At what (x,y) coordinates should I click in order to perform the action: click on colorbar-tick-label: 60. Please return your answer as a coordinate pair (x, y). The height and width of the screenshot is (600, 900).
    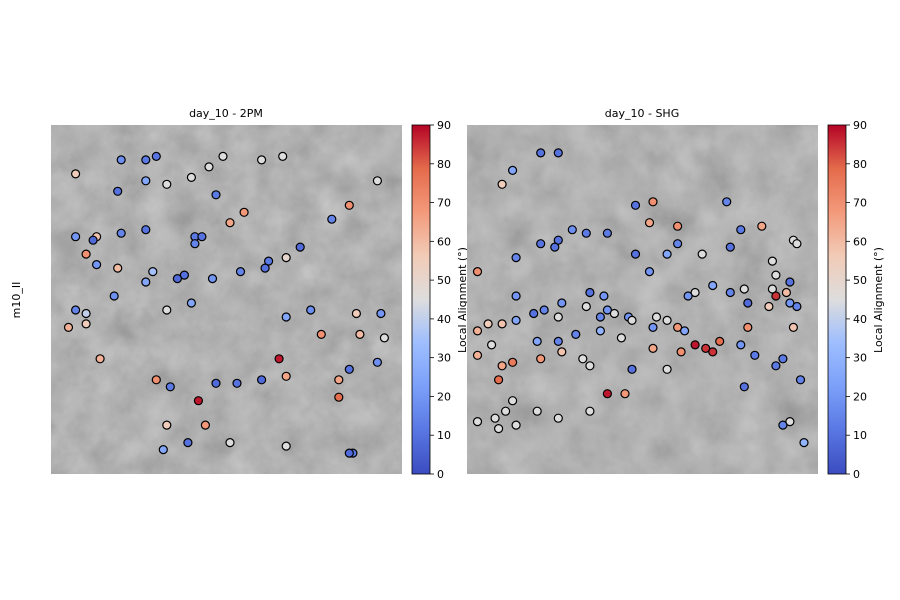
    Looking at the image, I should click on (860, 241).